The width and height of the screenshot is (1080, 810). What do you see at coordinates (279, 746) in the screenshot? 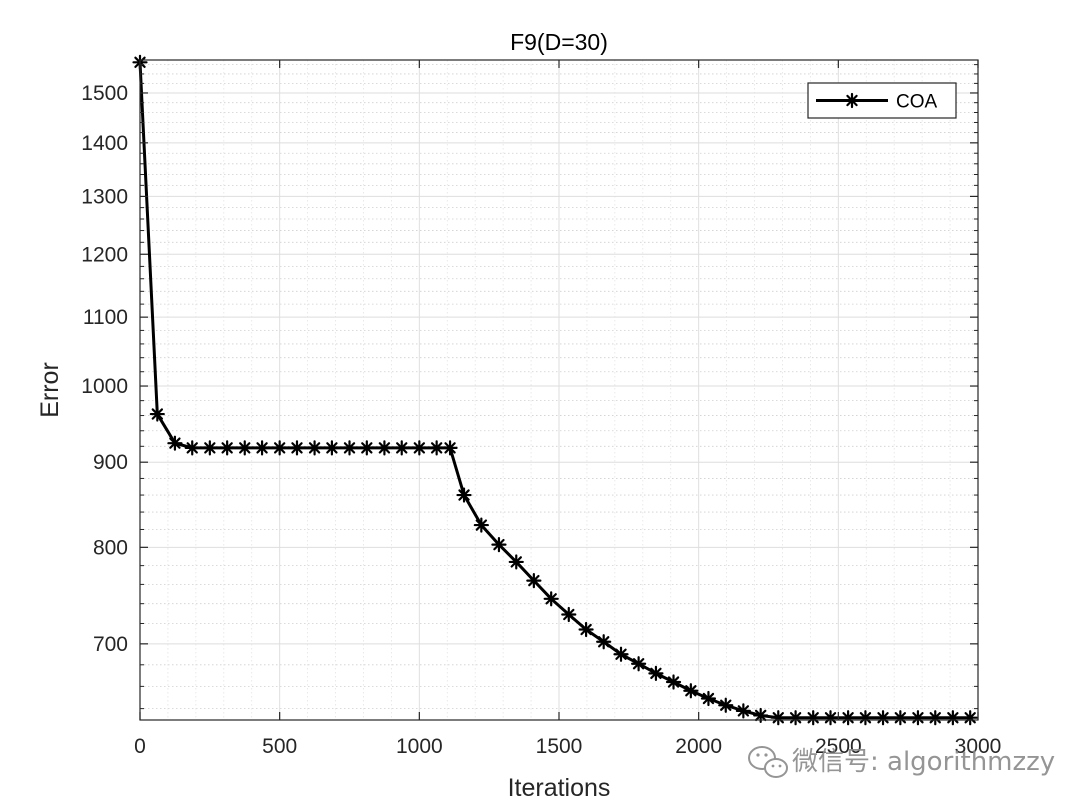
I see `x-tick-label: 500` at bounding box center [279, 746].